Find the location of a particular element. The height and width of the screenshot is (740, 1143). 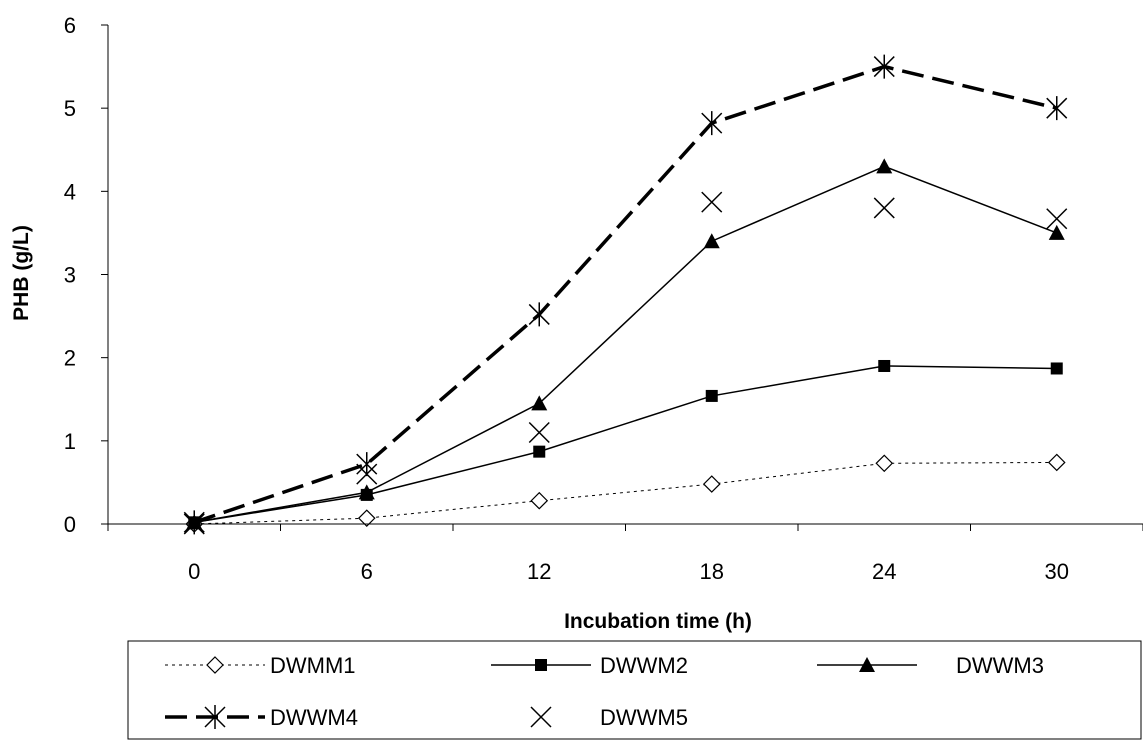

legend-item: DWWM3 is located at coordinates (930, 665).